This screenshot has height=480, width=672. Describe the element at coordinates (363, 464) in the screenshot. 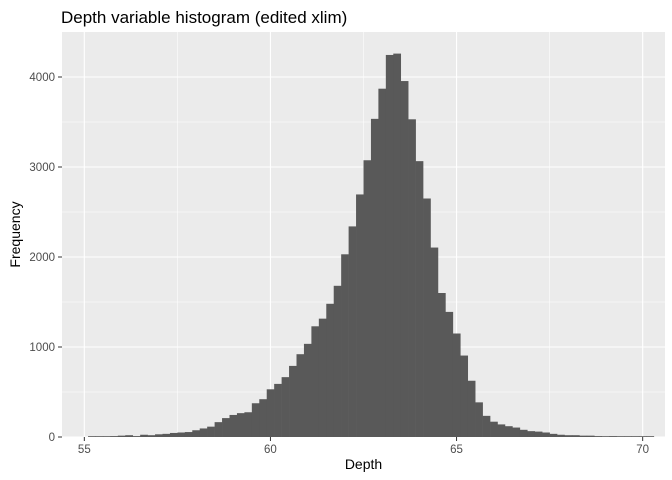

I see `x-axis-title: Depth` at that location.